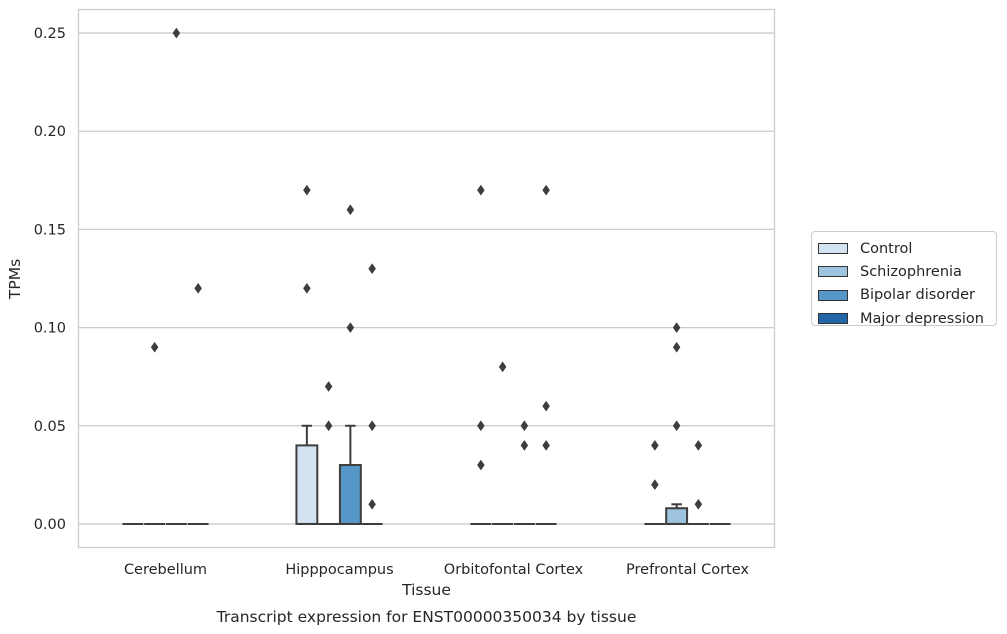 Image resolution: width=1007 pixels, height=634 pixels. What do you see at coordinates (50, 230) in the screenshot?
I see `y-tick-label: 0.15` at bounding box center [50, 230].